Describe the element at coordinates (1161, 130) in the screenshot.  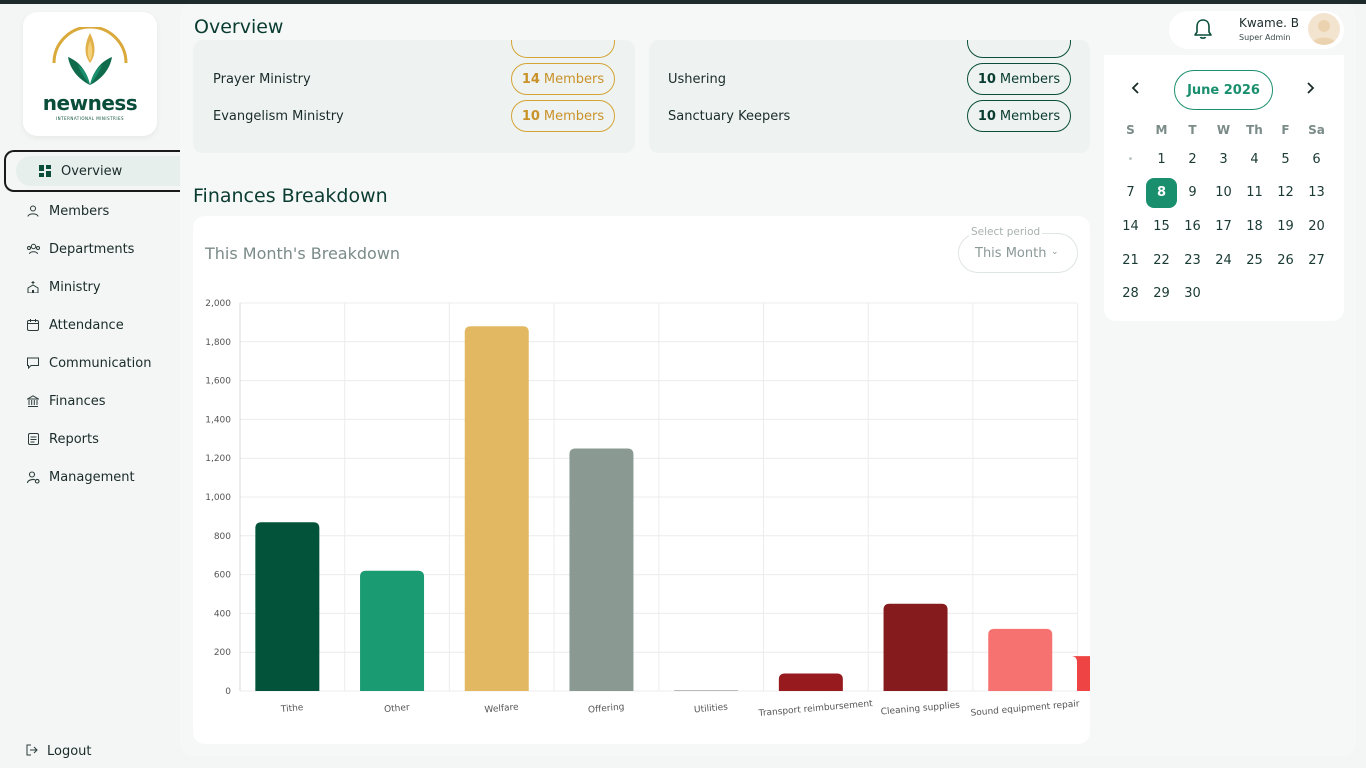
I see `calendar-weekday: M` at that location.